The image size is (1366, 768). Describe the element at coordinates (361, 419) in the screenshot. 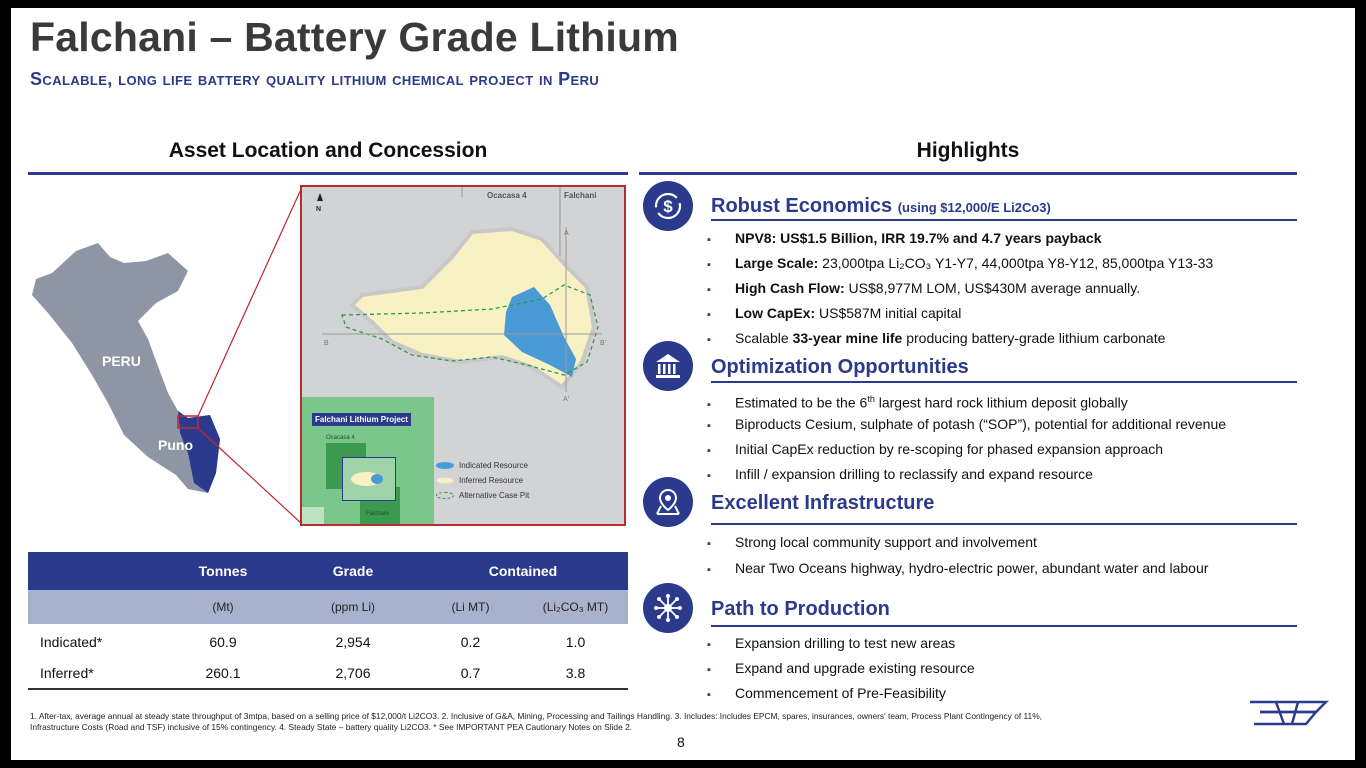

I see `project-label: Falchani Lithium Project` at that location.